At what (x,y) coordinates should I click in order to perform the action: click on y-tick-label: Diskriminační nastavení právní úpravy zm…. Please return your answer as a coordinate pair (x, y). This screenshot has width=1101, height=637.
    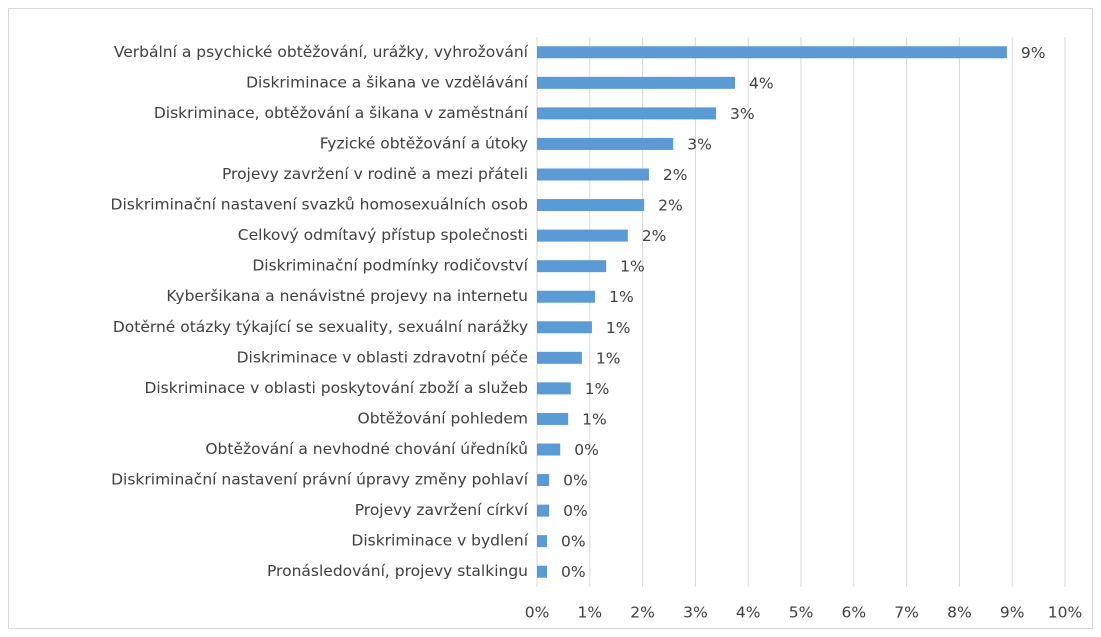
    Looking at the image, I should click on (320, 480).